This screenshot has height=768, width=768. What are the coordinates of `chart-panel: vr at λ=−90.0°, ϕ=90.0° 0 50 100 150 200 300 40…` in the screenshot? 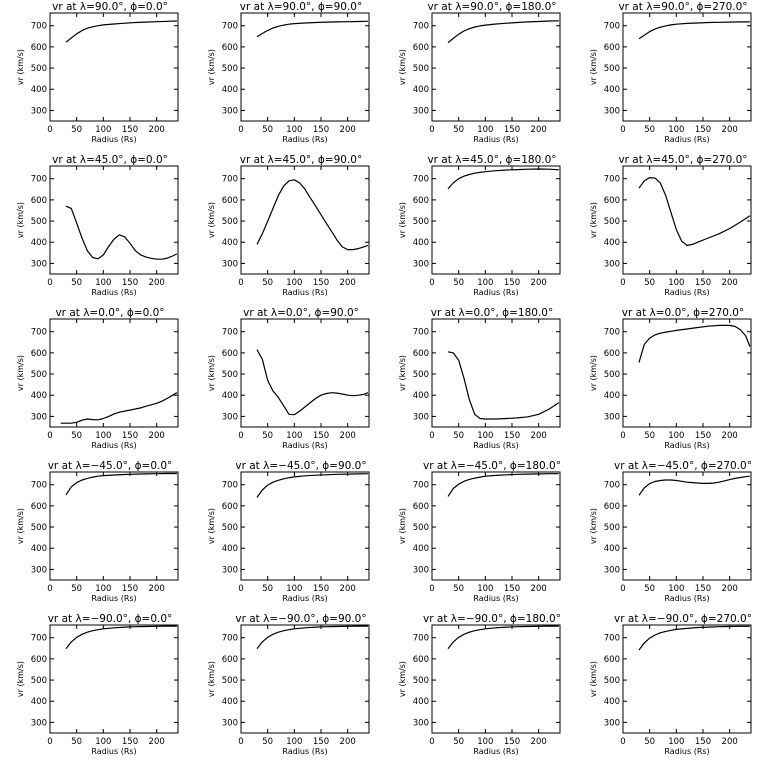 It's located at (288, 684).